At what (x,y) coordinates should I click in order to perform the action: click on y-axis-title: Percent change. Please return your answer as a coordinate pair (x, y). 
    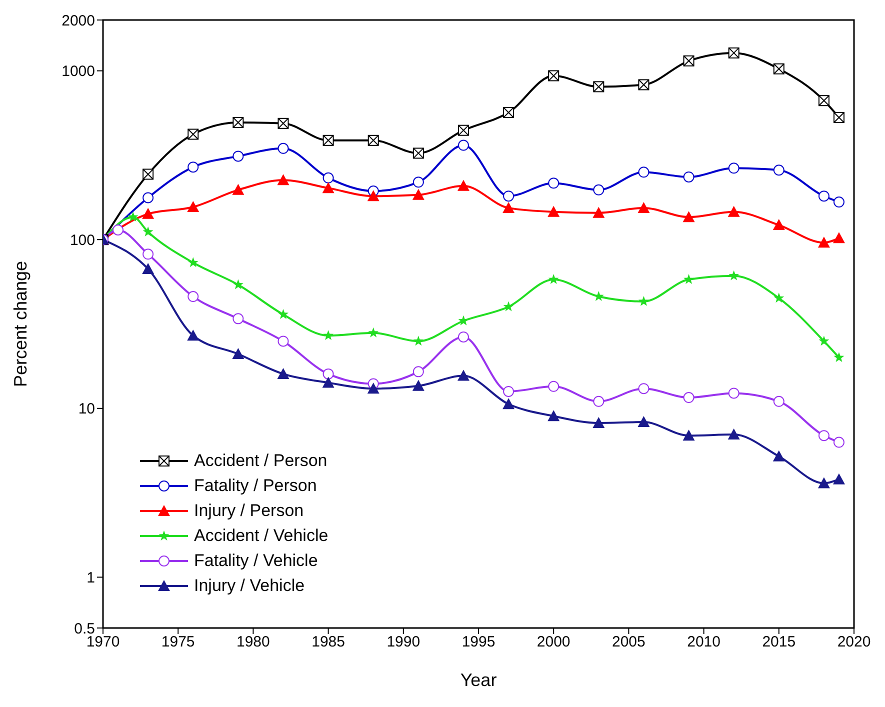
    Looking at the image, I should click on (20, 324).